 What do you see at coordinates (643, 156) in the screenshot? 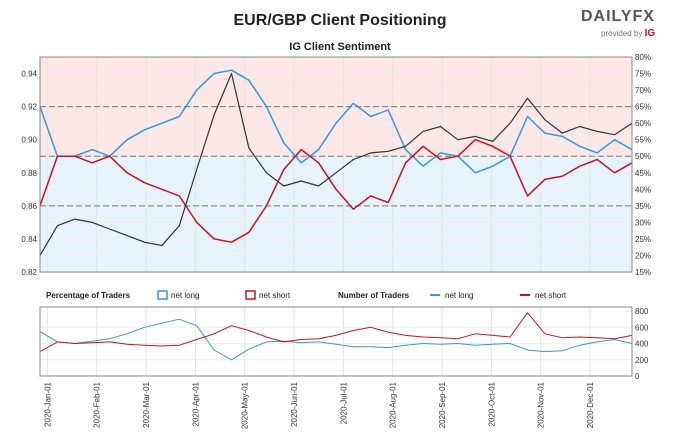
I see `y-right-tick-label: 50%` at bounding box center [643, 156].